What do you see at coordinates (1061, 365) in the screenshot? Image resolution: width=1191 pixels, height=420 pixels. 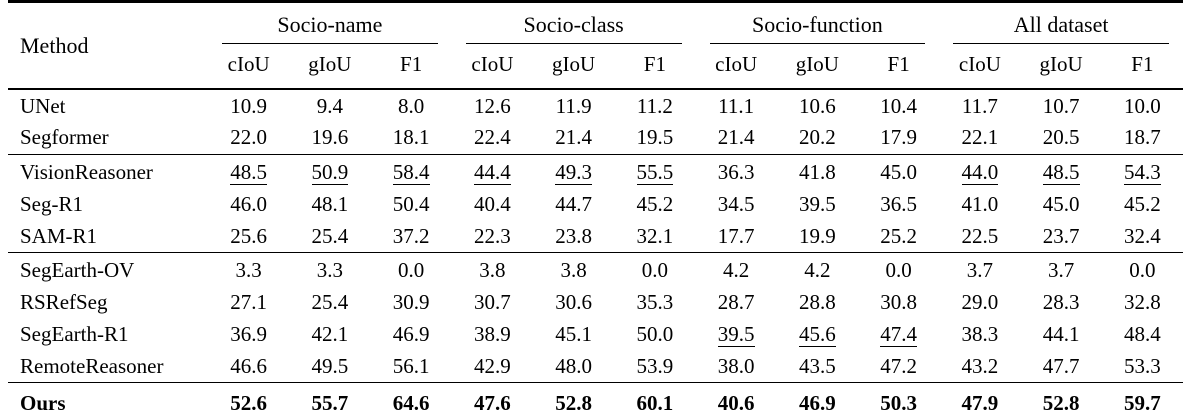 I see `value: 47.7` at bounding box center [1061, 365].